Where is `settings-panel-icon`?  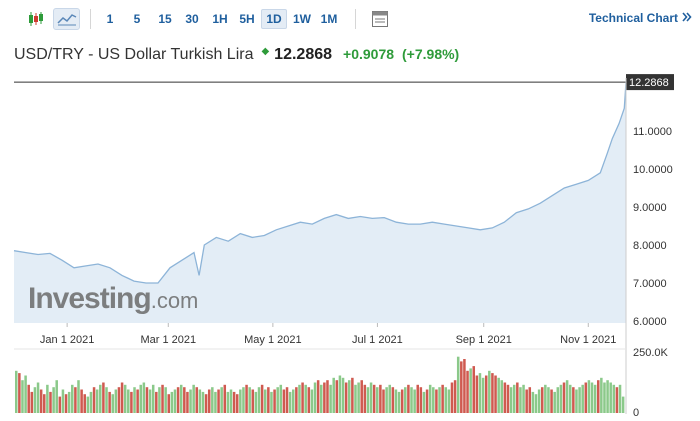
settings-panel-icon is located at coordinates (380, 19).